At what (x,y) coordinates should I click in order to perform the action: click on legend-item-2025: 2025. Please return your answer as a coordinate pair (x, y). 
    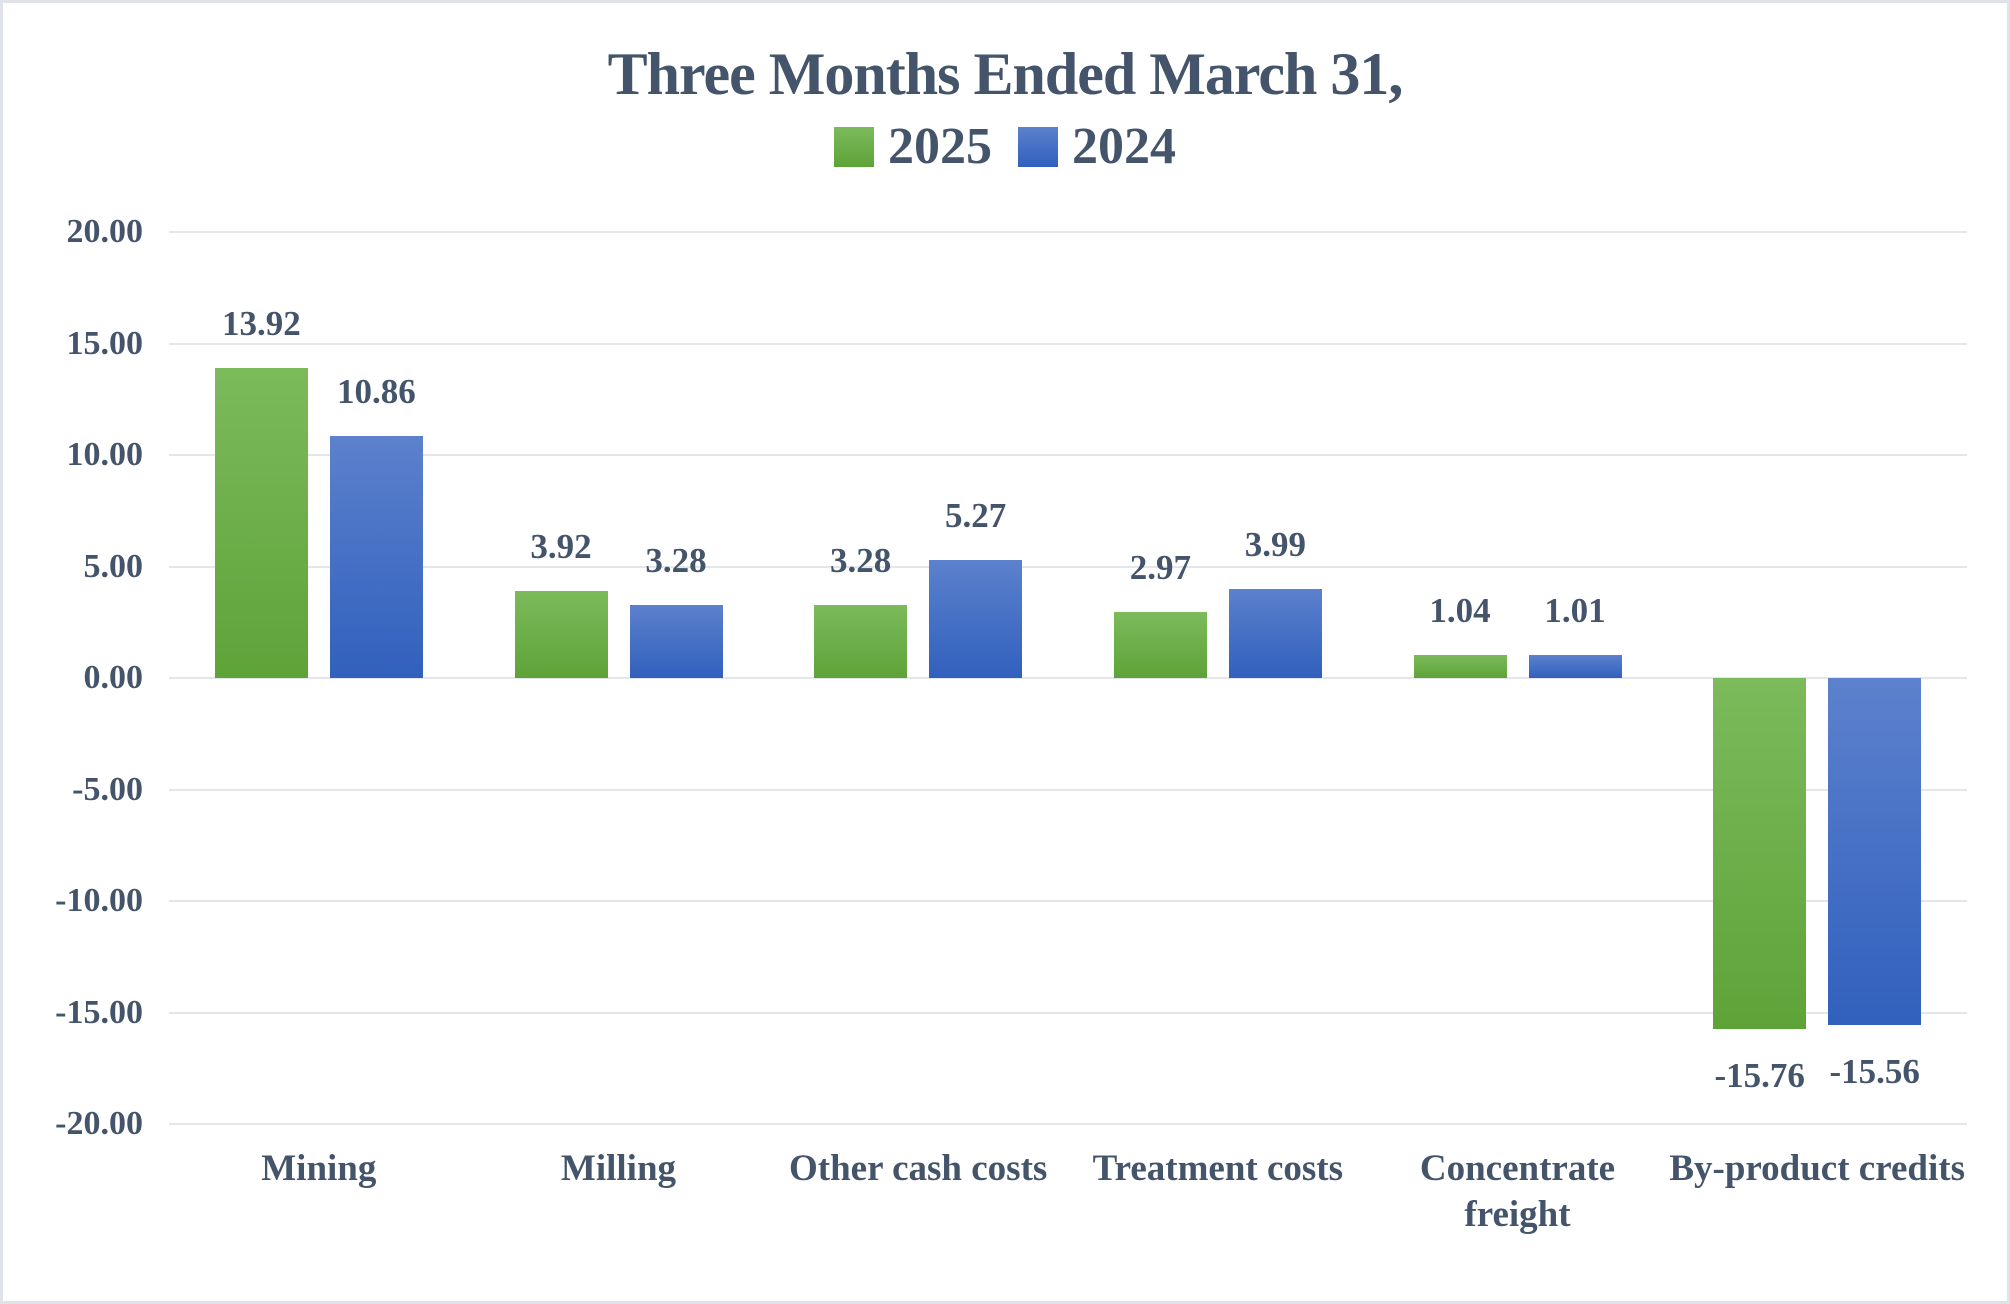
    Looking at the image, I should click on (913, 147).